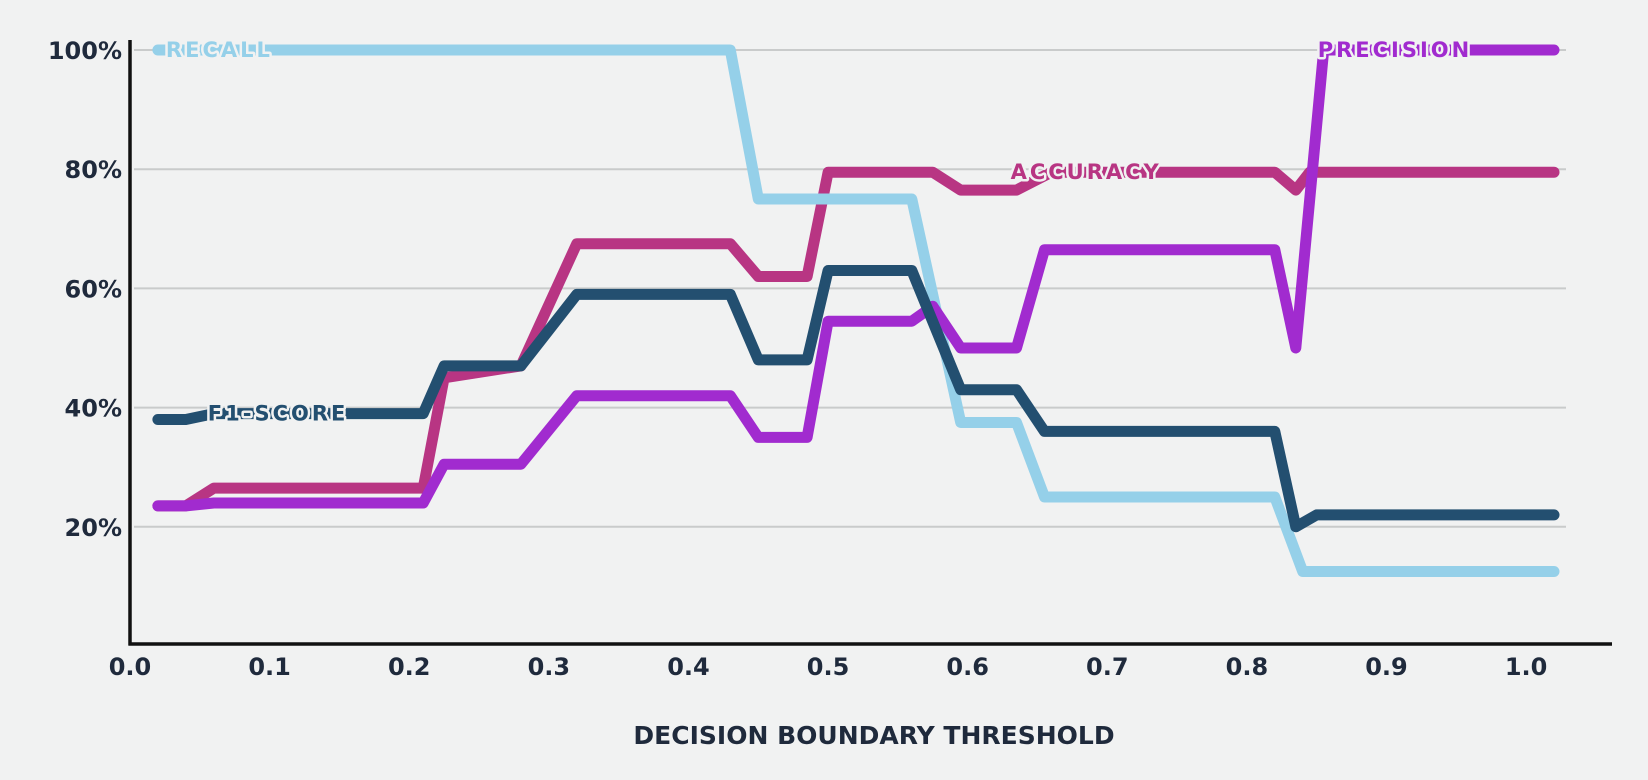  Describe the element at coordinates (1107, 667) in the screenshot. I see `x-tick-label: 0.7` at that location.